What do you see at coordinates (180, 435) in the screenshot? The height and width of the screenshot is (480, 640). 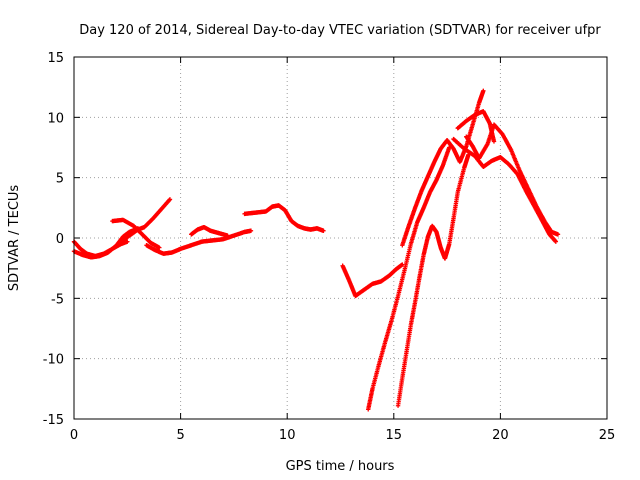 I see `x-tick-label: 5` at bounding box center [180, 435].